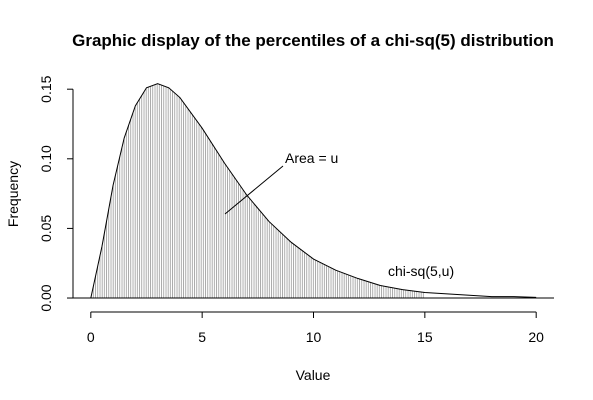 This screenshot has height=400, width=593. What do you see at coordinates (425, 337) in the screenshot?
I see `x-tick-label: 15` at bounding box center [425, 337].